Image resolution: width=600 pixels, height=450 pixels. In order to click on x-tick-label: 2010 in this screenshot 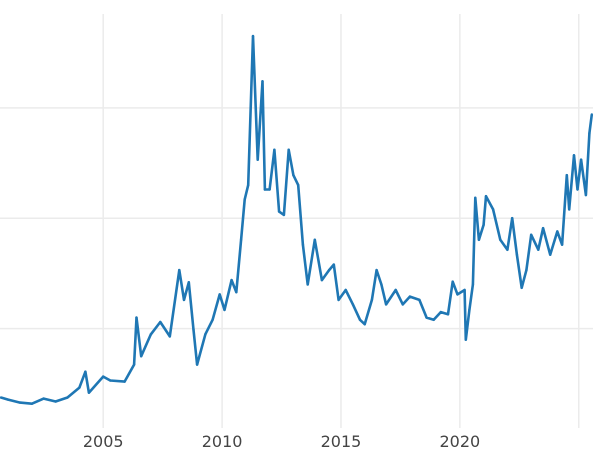, I will do `click(222, 441)`.